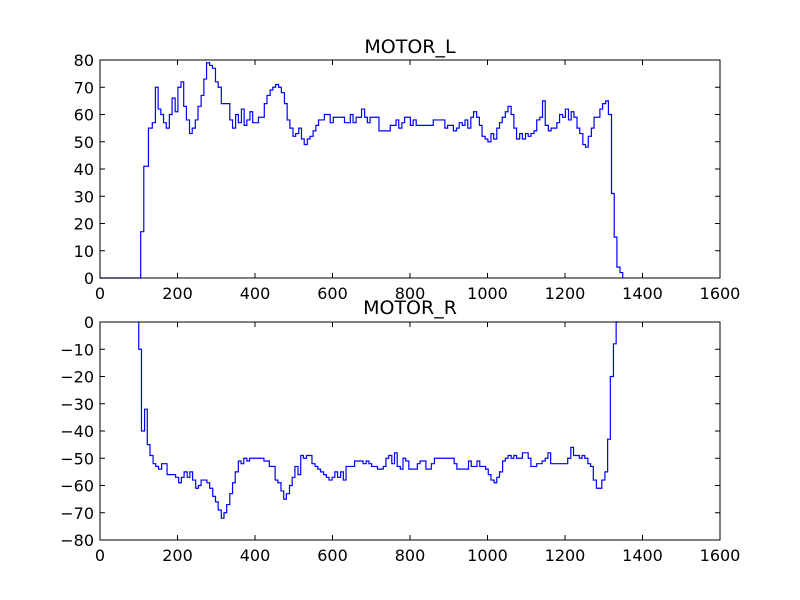  What do you see at coordinates (77, 349) in the screenshot?
I see `y-tick-label: −10` at bounding box center [77, 349].